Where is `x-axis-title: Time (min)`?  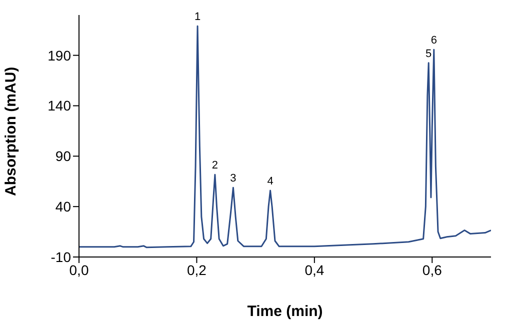 x-axis-title: Time (min) is located at coordinates (285, 311).